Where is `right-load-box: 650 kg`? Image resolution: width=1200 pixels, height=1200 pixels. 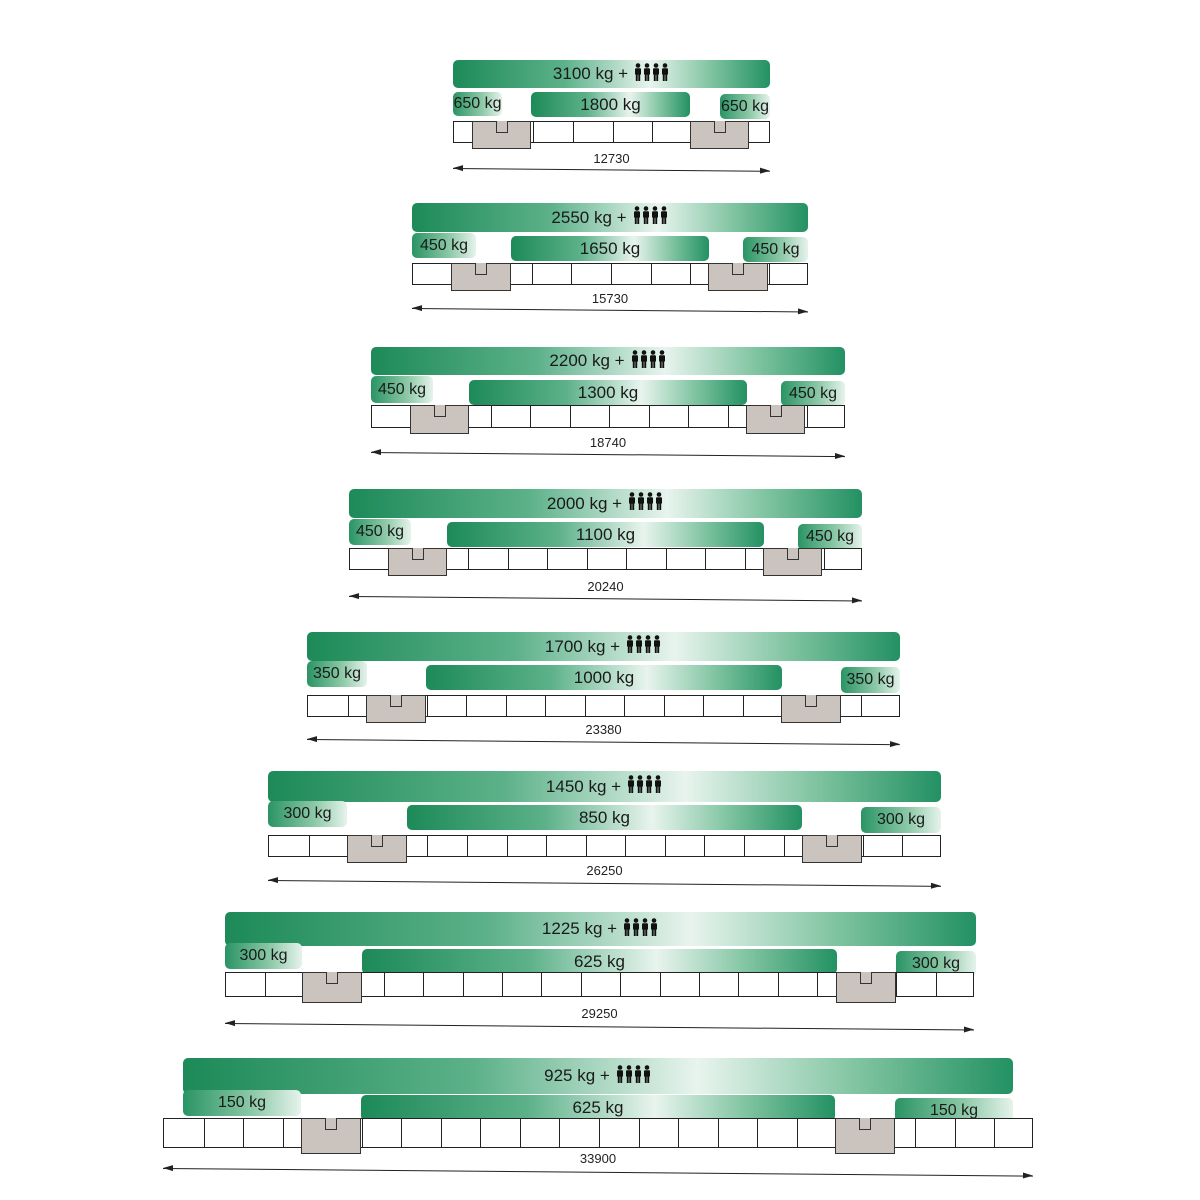
right-load-box: 650 kg is located at coordinates (745, 106).